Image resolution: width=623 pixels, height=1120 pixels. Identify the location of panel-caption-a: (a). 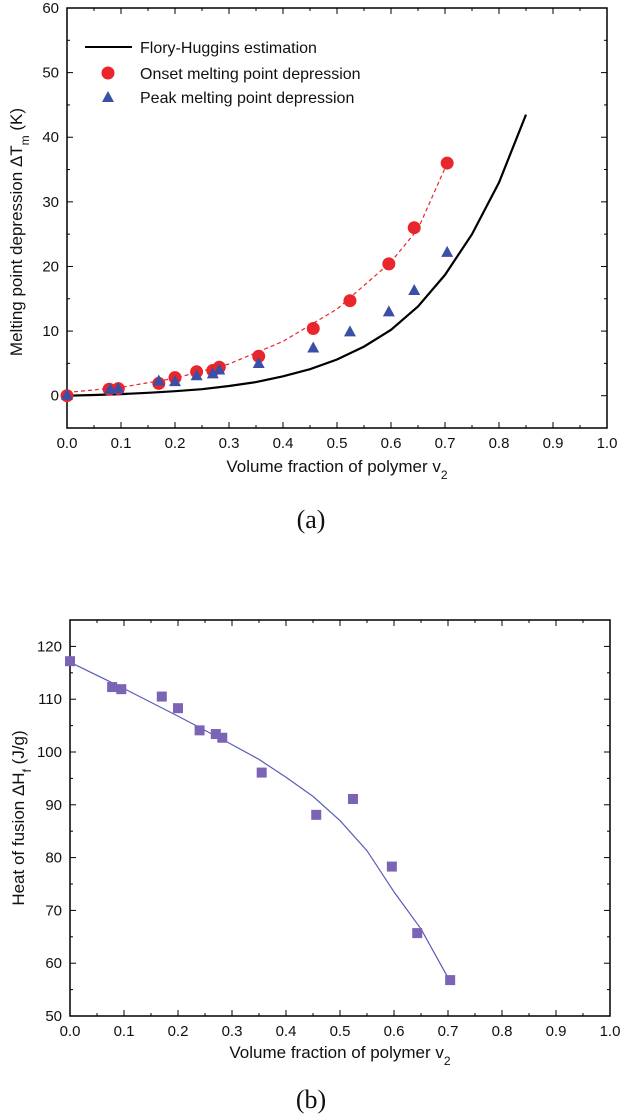
(311, 519).